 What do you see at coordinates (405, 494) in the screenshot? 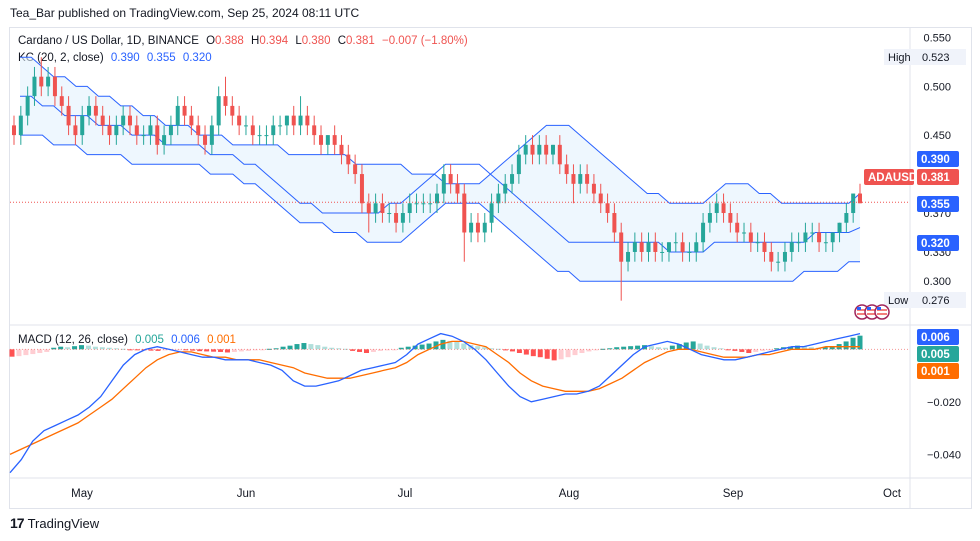
I see `x-tick-label: Jul` at bounding box center [405, 494].